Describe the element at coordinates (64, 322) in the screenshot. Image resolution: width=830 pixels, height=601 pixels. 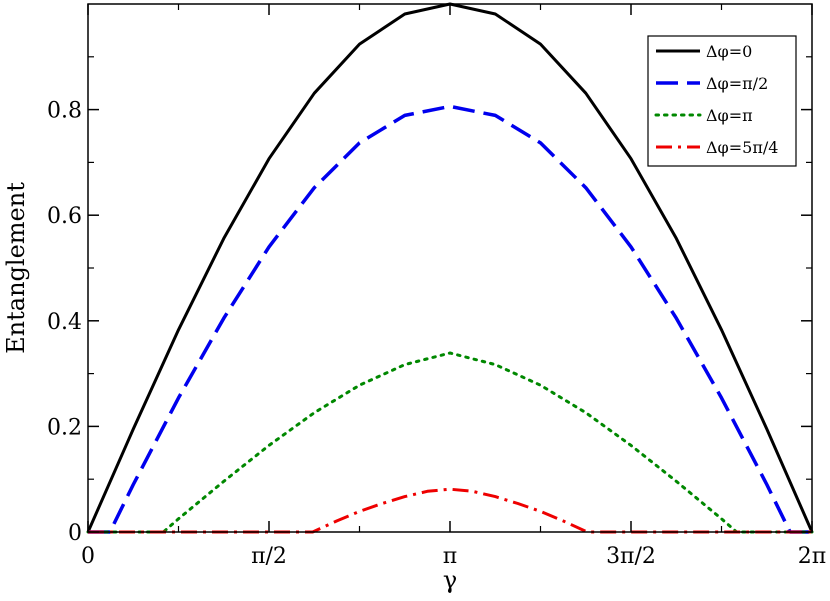
I see `y-tick-label-2: 0.4` at that location.